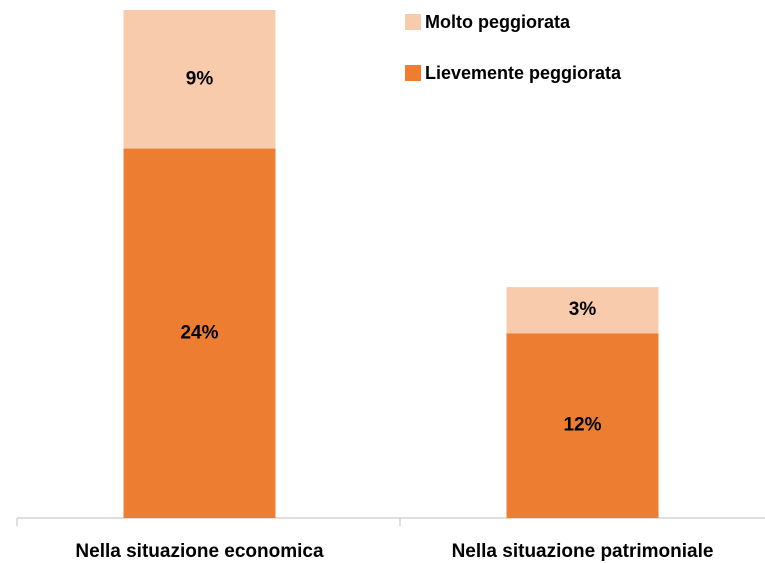 This screenshot has width=765, height=563. What do you see at coordinates (199, 551) in the screenshot?
I see `x-tick-label: Nella situazione economica` at bounding box center [199, 551].